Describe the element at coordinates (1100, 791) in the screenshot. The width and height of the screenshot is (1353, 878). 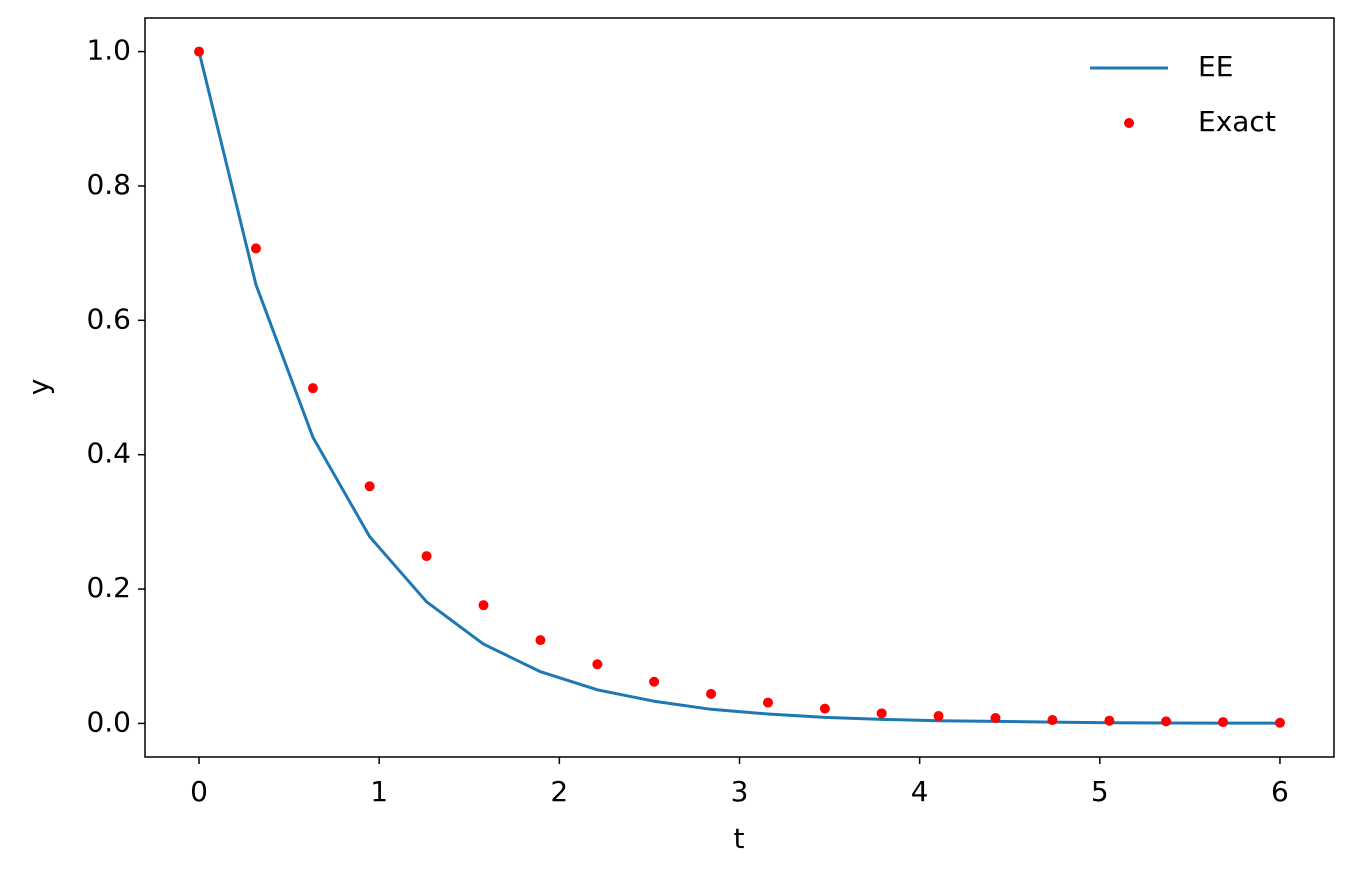
I see `x-tick-label: 5` at that location.